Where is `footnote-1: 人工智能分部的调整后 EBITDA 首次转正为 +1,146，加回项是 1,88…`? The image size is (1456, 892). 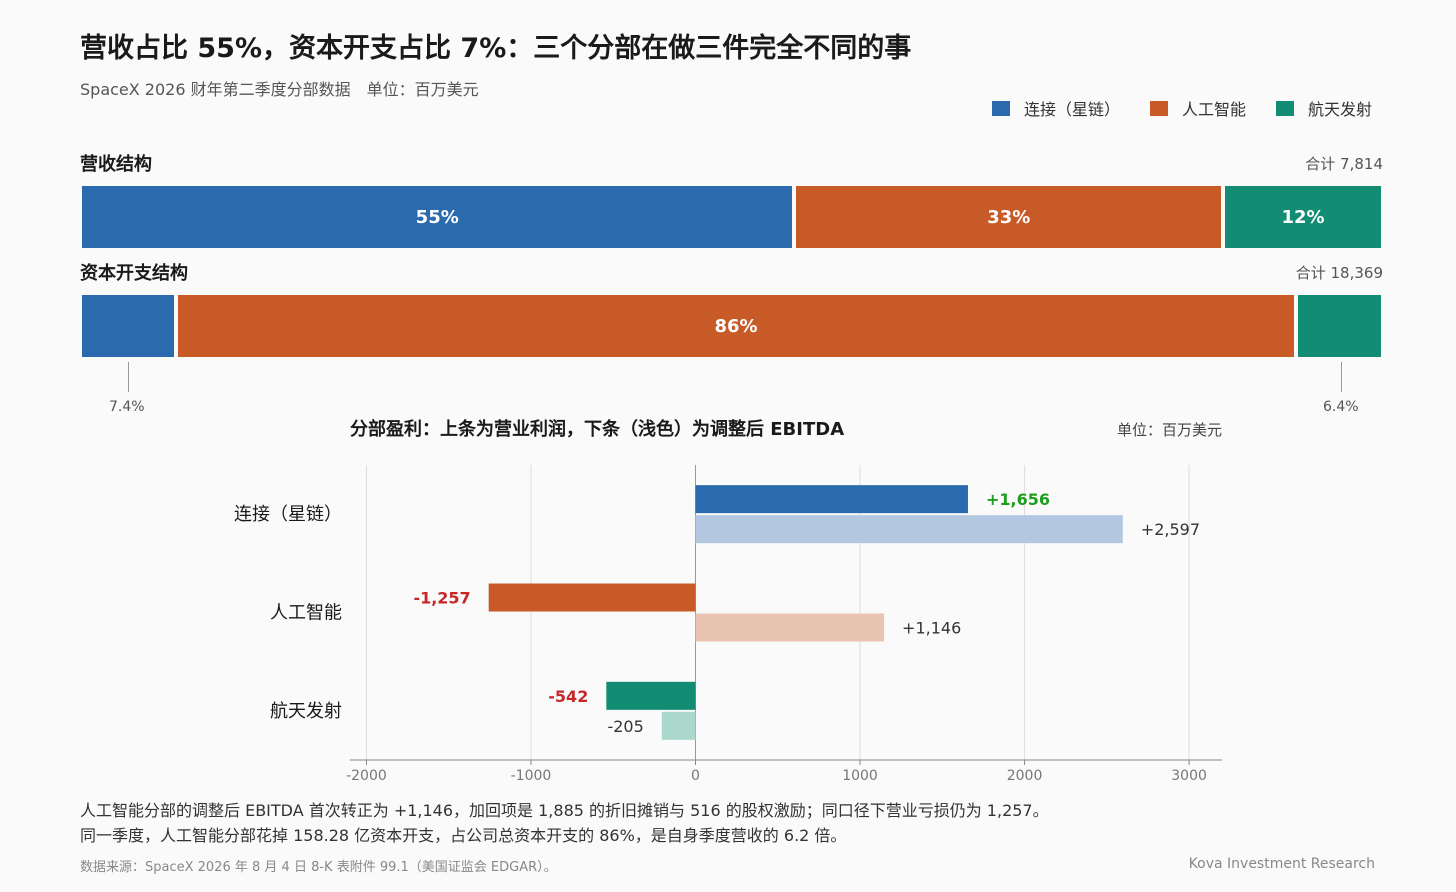
footnote-1: 人工智能分部的调整后 EBITDA 首次转正为 +1,146，加回项是 1,88… is located at coordinates (564, 810).